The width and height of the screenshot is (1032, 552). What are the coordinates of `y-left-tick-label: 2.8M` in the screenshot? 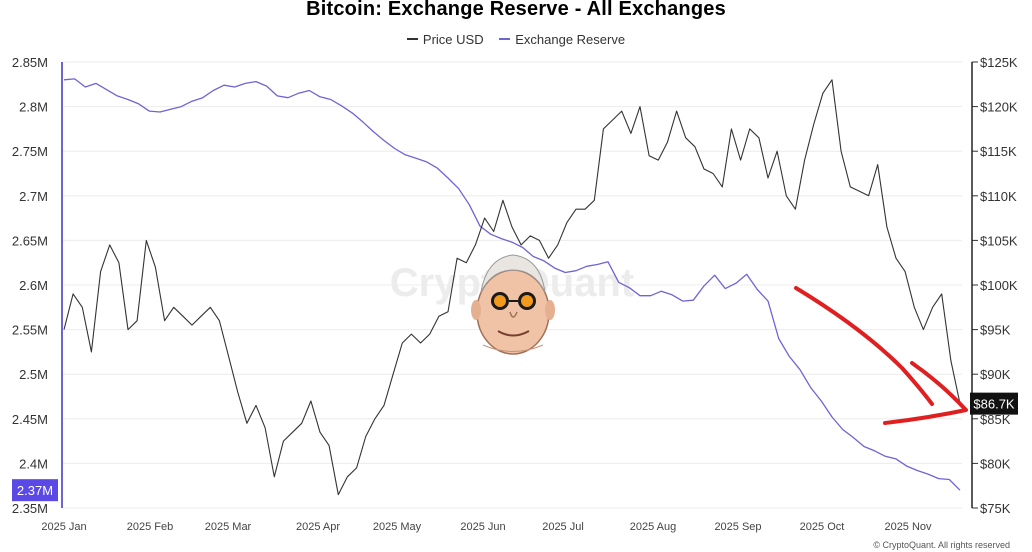 It's located at (33, 107).